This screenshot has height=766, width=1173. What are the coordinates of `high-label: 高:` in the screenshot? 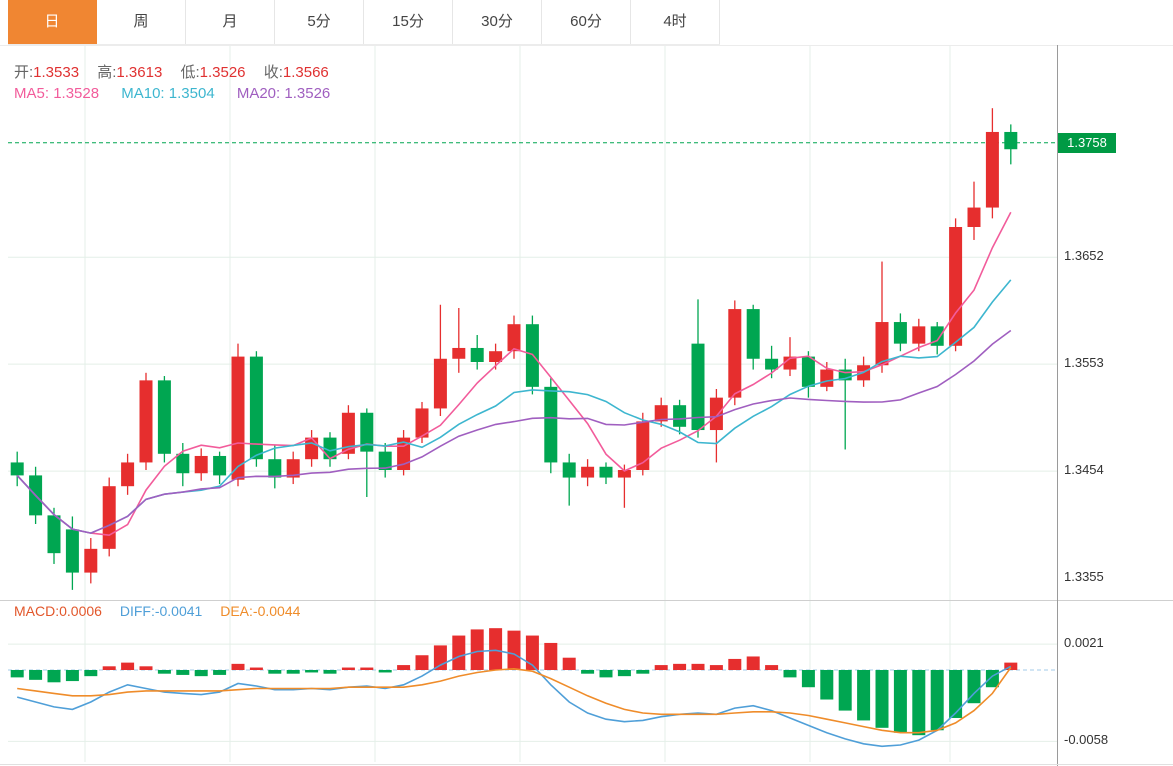 It's located at (107, 72).